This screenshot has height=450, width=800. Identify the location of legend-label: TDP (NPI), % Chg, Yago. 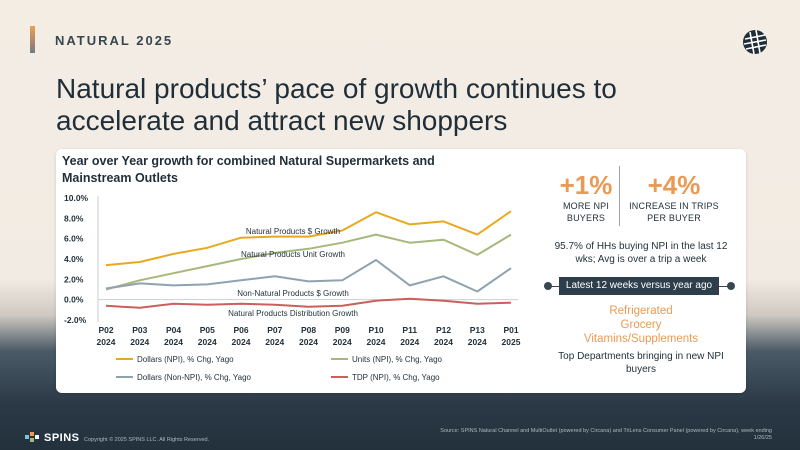
(396, 377).